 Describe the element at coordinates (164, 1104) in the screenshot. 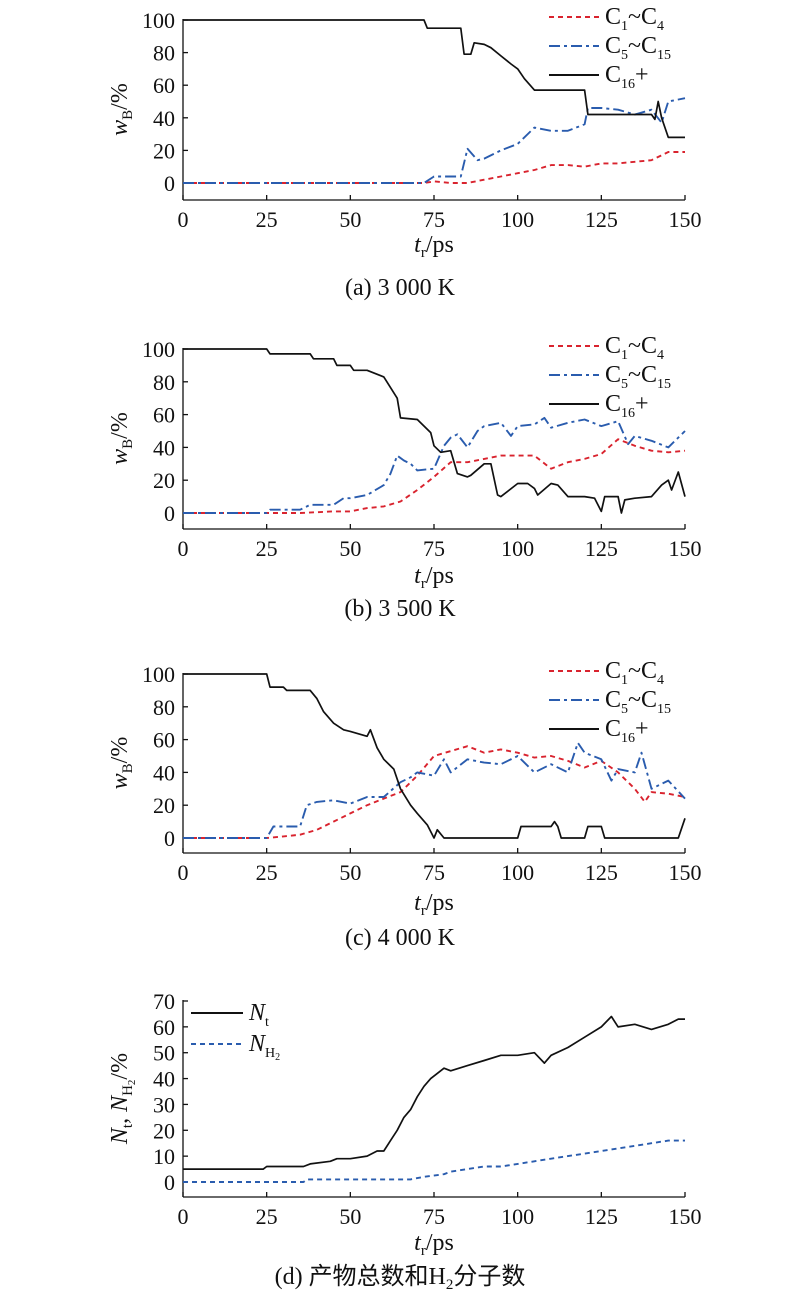

I see `y-tick-label: 30` at that location.